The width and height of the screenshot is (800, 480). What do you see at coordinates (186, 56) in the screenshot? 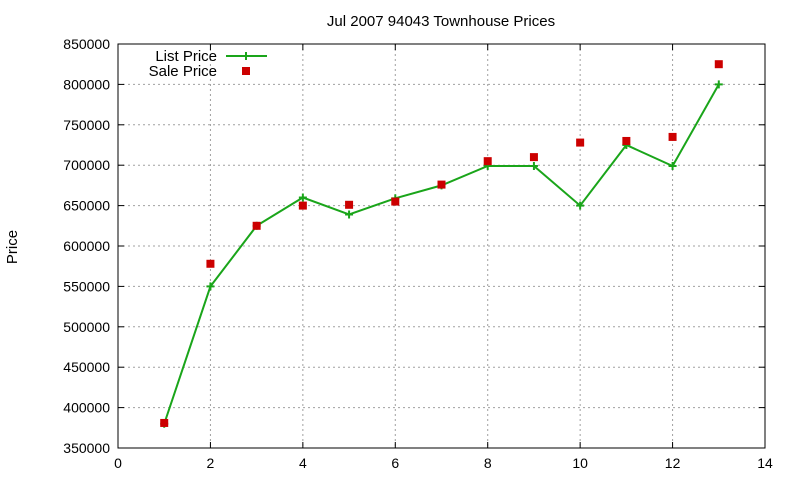
I see `legend-label-list-price: List Price` at bounding box center [186, 56].